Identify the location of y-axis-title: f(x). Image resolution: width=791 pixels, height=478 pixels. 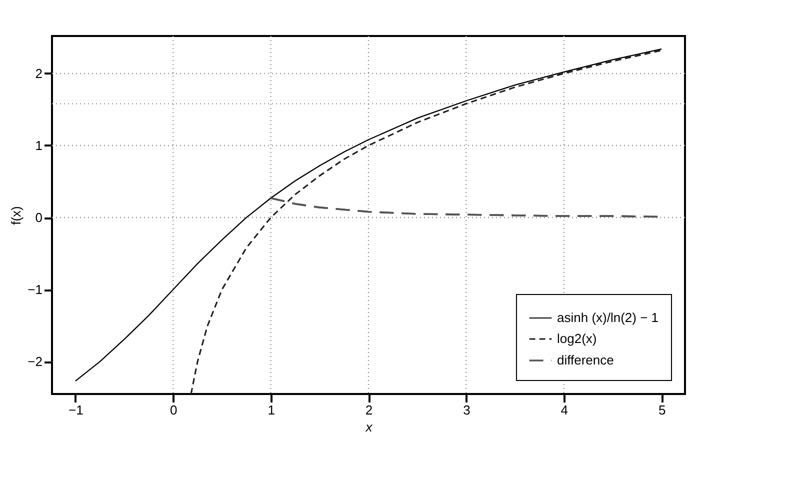
(16, 215).